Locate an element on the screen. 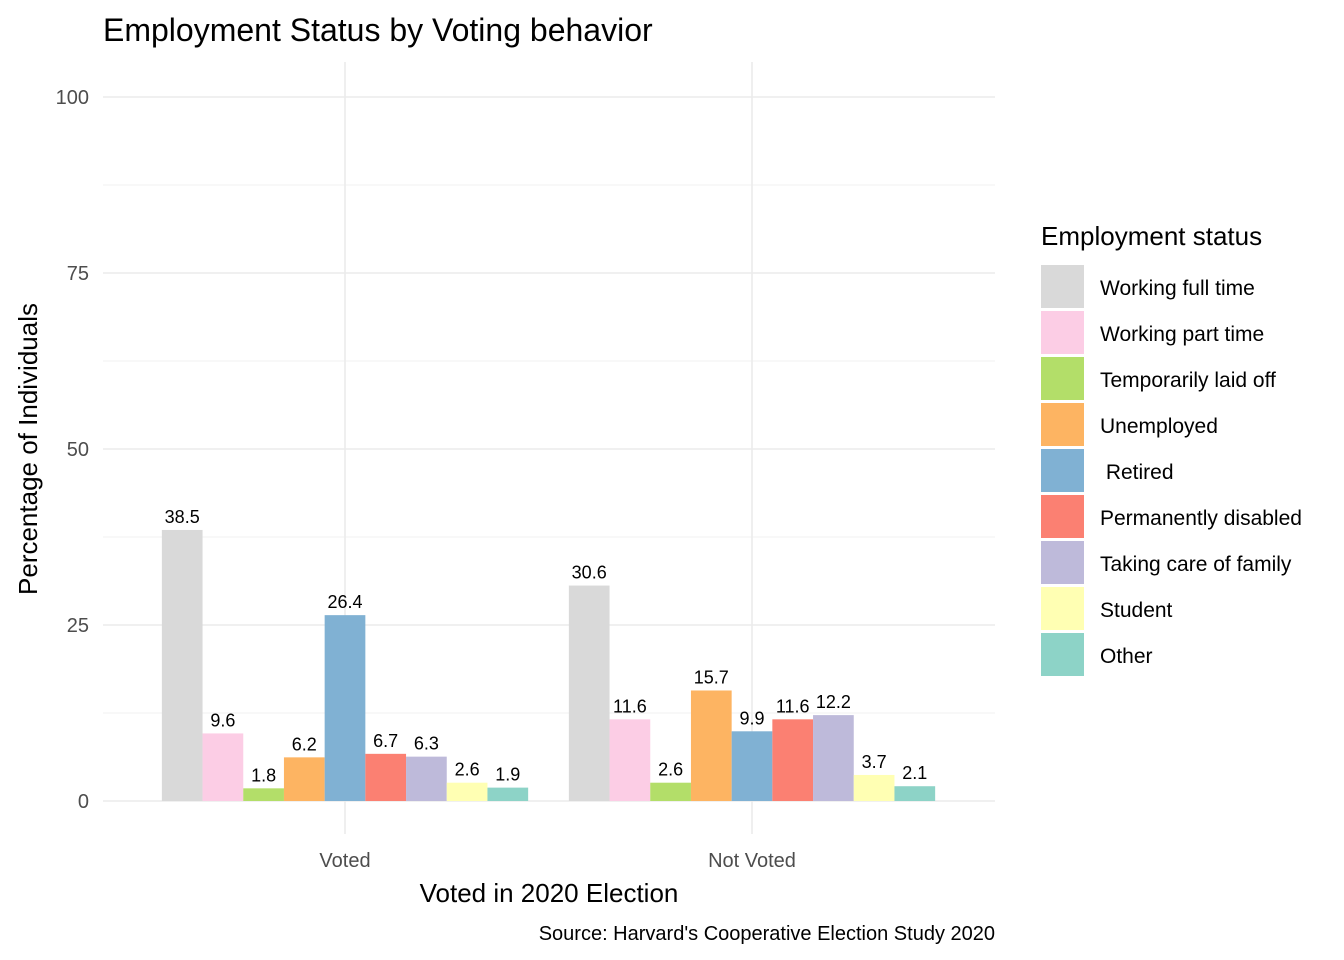 This screenshot has height=960, width=1344. chart-title: Employment Status by Voting behavior is located at coordinates (378, 30).